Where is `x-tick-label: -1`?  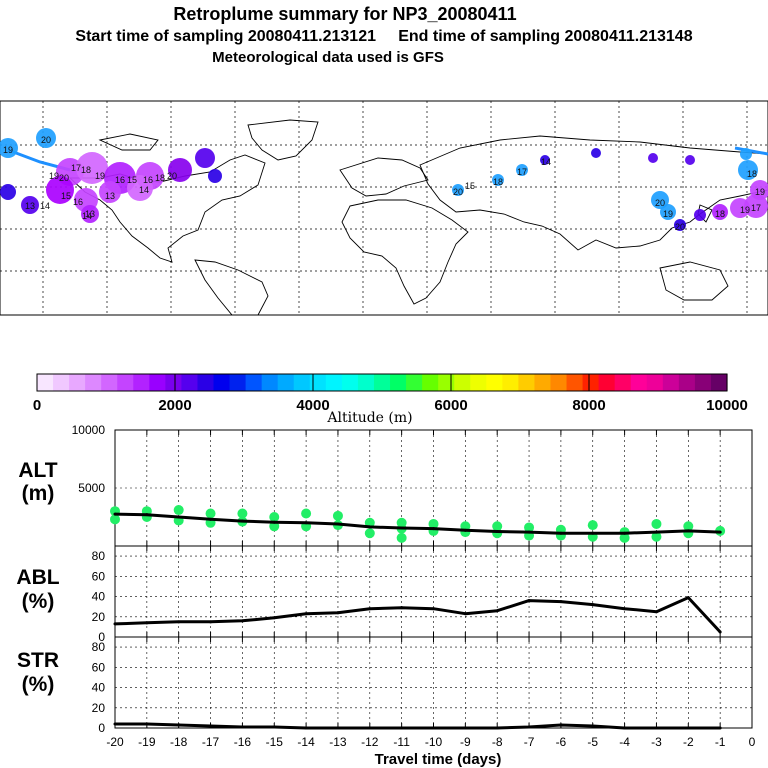 x-tick-label: -1 is located at coordinates (720, 742).